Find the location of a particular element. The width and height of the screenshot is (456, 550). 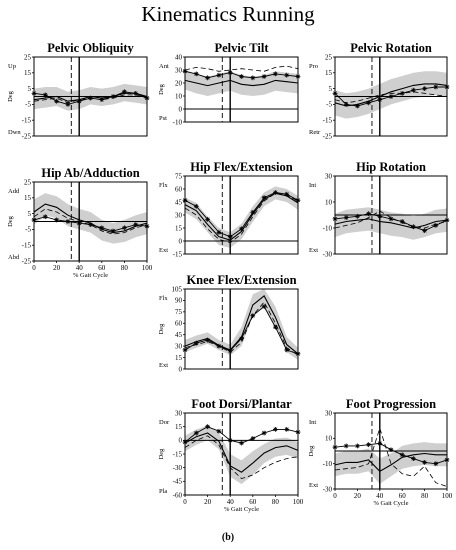

positive-direction-label: Int is located at coordinates (312, 185).